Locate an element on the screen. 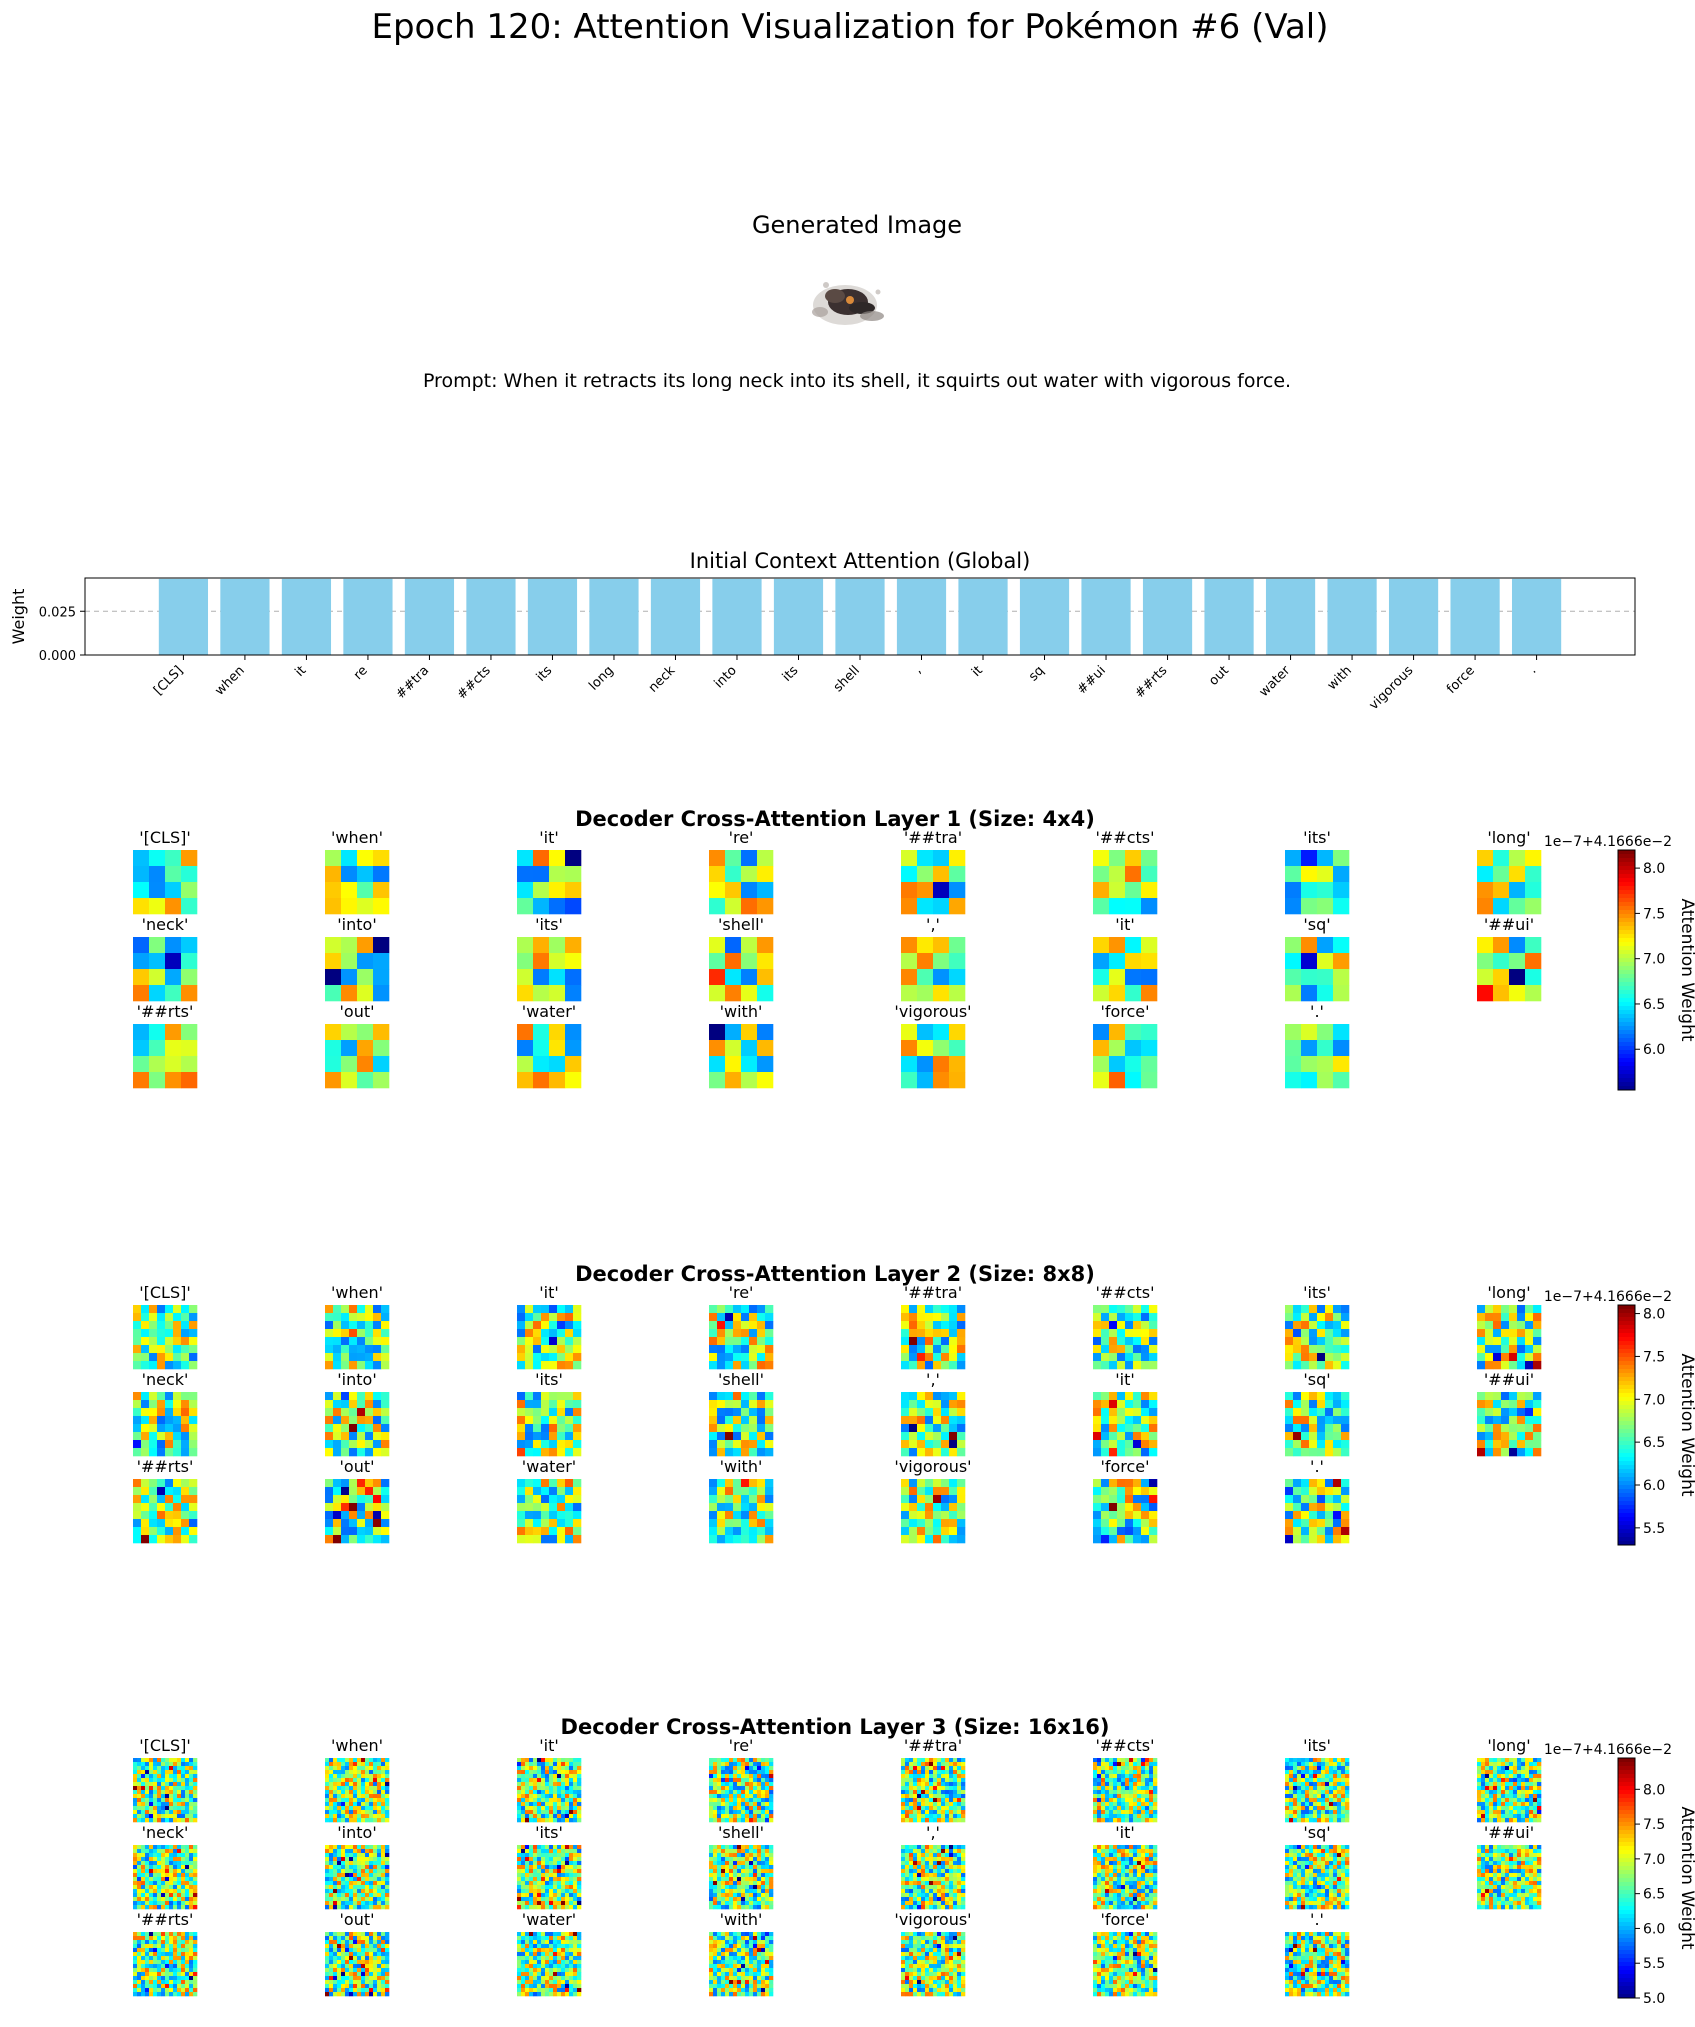 The height and width of the screenshot is (2027, 1695). x-tick-label: out is located at coordinates (1219, 676).